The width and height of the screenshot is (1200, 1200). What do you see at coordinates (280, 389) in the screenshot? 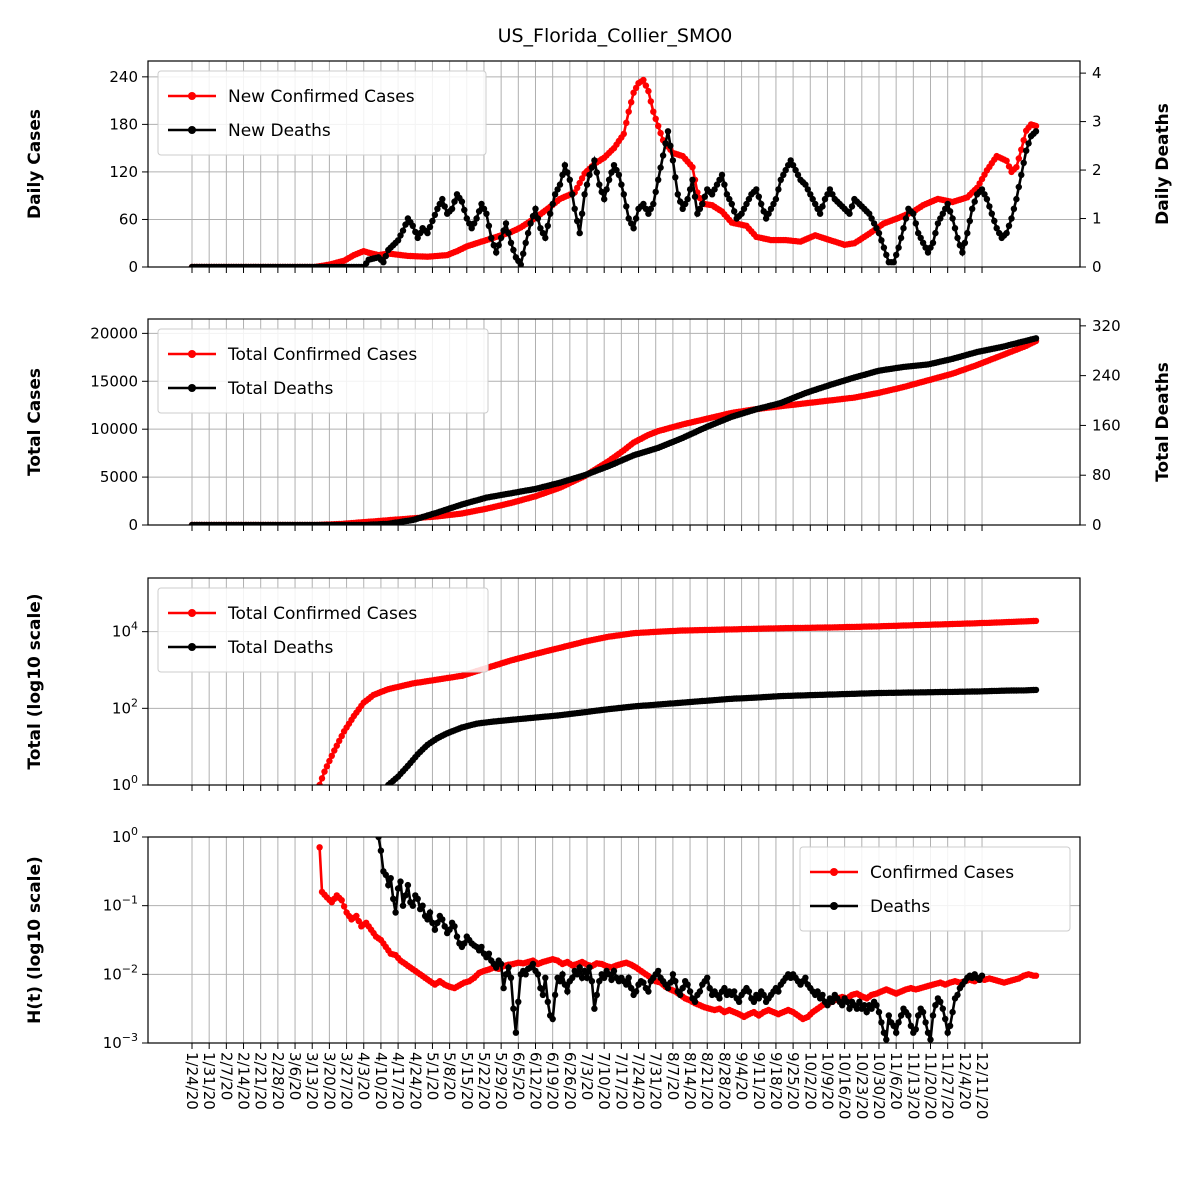
I see `legend-label: Total Deaths` at bounding box center [280, 389].